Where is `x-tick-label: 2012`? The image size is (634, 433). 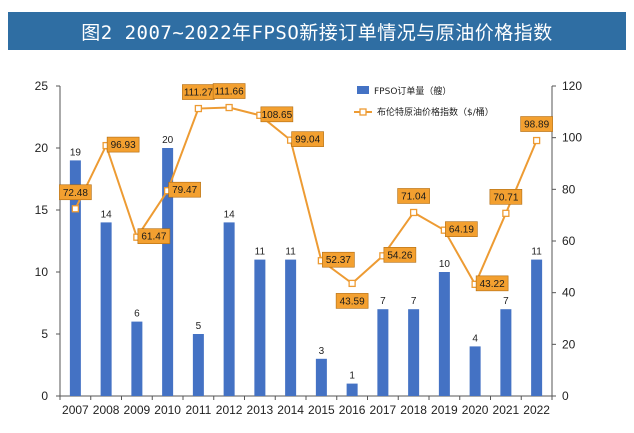
x-tick-label: 2012 is located at coordinates (229, 410).